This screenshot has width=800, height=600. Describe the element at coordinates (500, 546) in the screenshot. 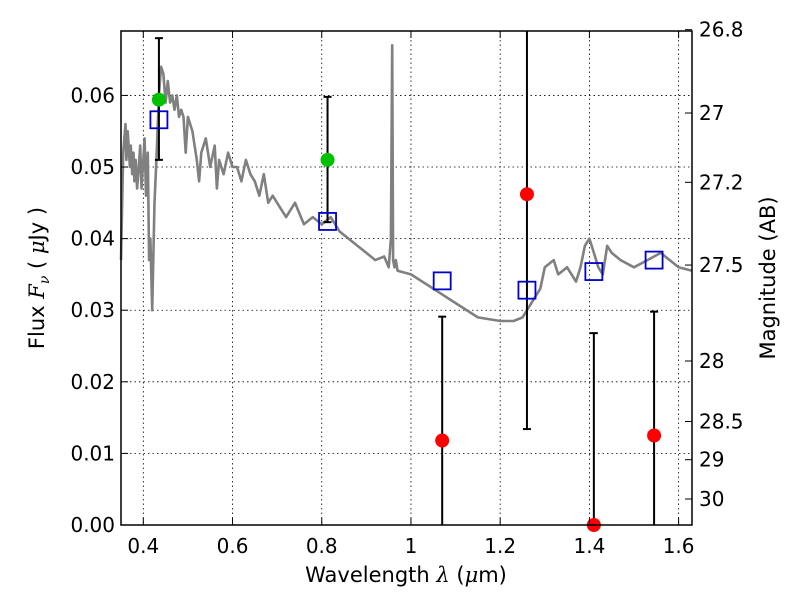

I see `x-tick-label: 1.2` at that location.